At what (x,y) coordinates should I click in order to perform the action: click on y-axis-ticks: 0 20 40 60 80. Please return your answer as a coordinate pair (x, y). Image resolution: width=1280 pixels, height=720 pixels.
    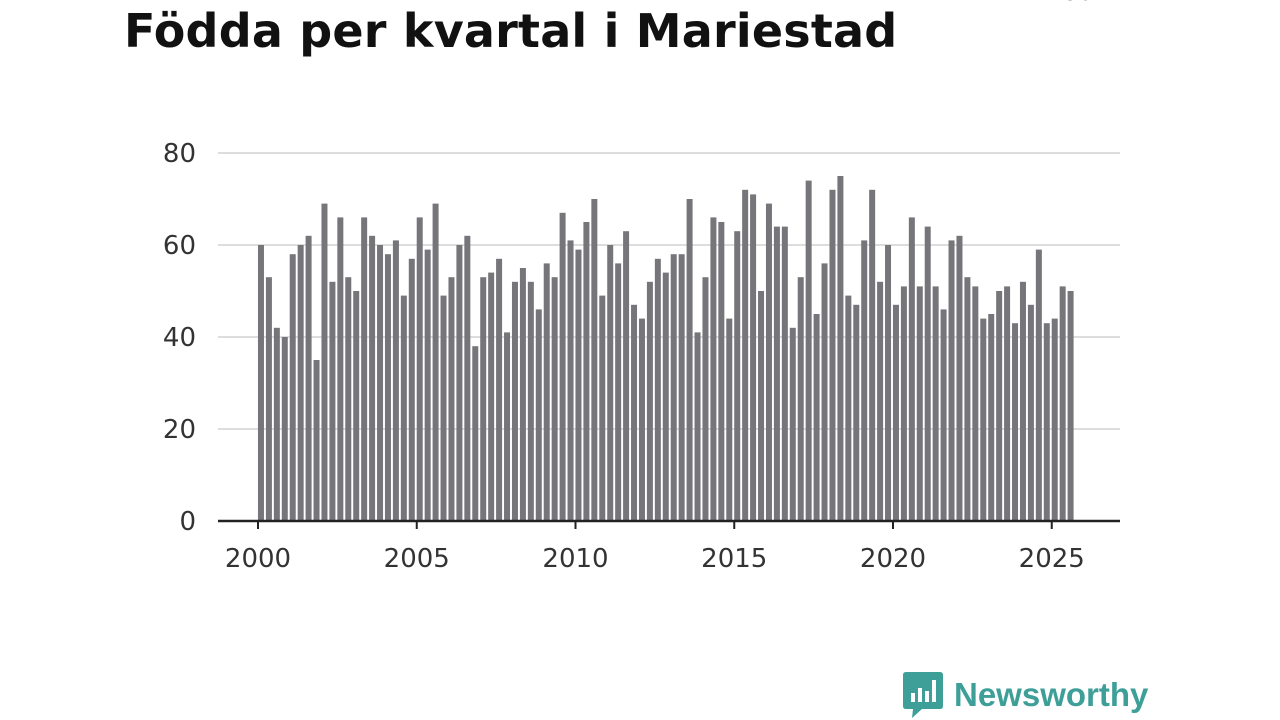
    Looking at the image, I should click on (179, 338).